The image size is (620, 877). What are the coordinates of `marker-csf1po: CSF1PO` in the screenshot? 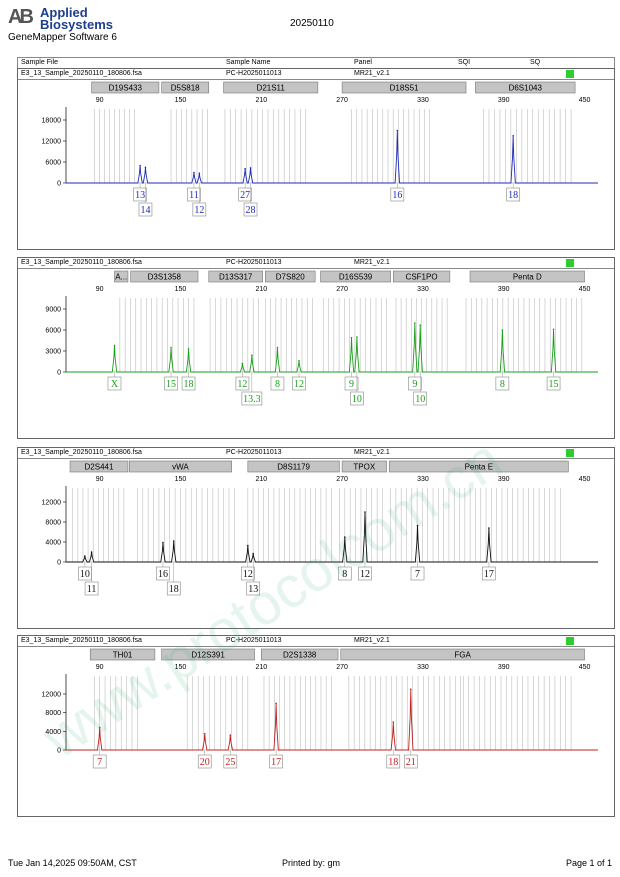 It's located at (421, 276).